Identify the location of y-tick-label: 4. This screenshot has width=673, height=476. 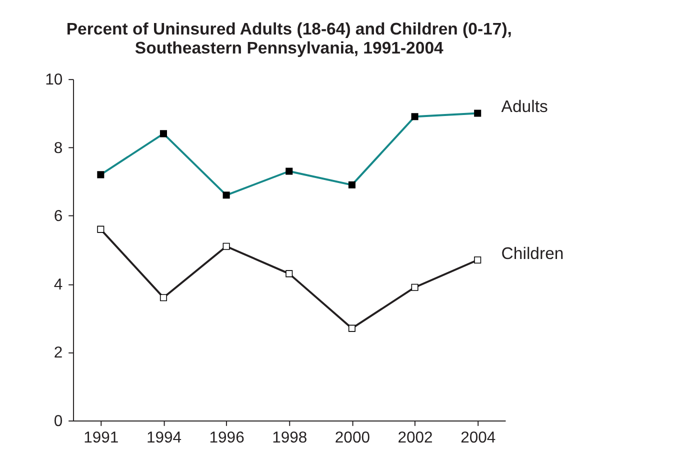
(58, 285).